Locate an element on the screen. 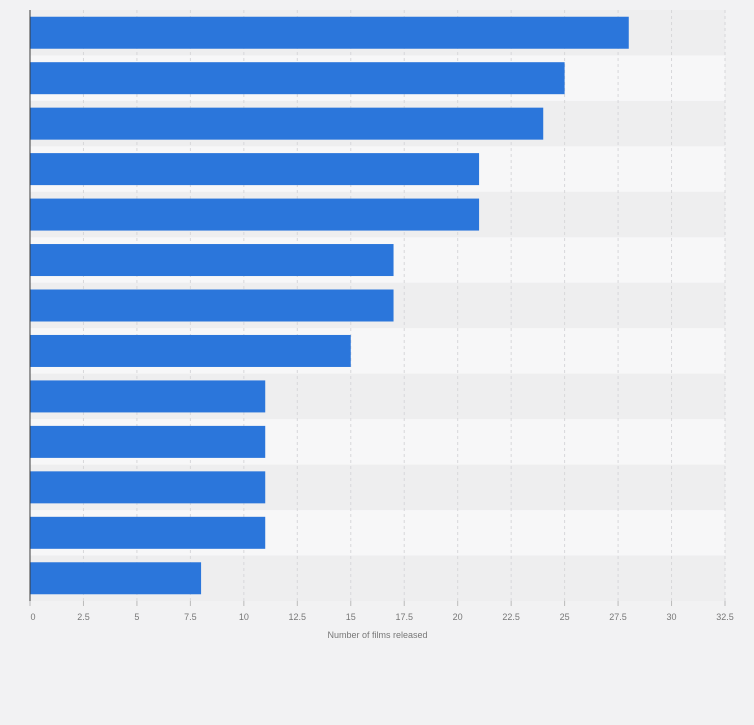  tick-label: 20 is located at coordinates (458, 617).